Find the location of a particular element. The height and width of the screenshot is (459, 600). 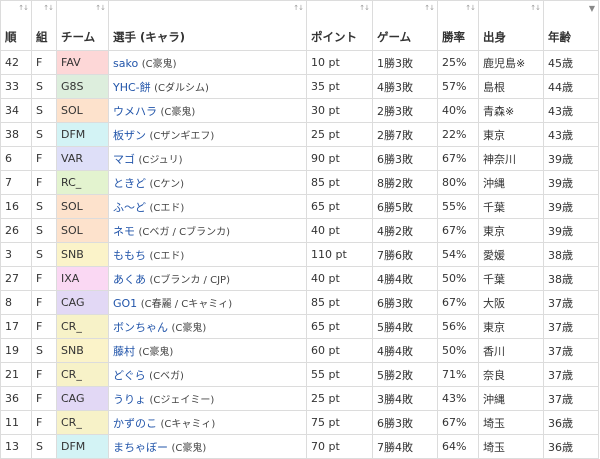

col-header-age: 年齢 ▼ is located at coordinates (571, 25).